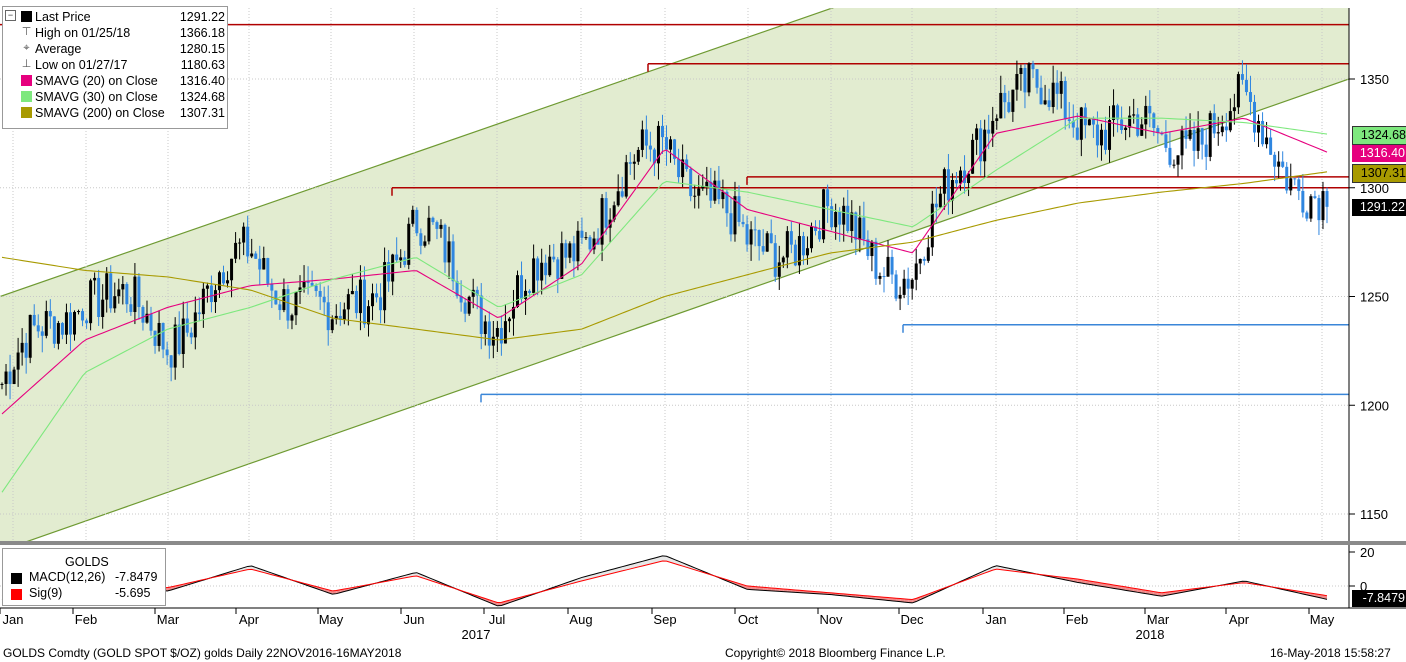  What do you see at coordinates (84, 577) in the screenshot?
I see `macd-legend: GOLDS MACD(12,26) -7.8479 Sig(9) -5.695` at bounding box center [84, 577].